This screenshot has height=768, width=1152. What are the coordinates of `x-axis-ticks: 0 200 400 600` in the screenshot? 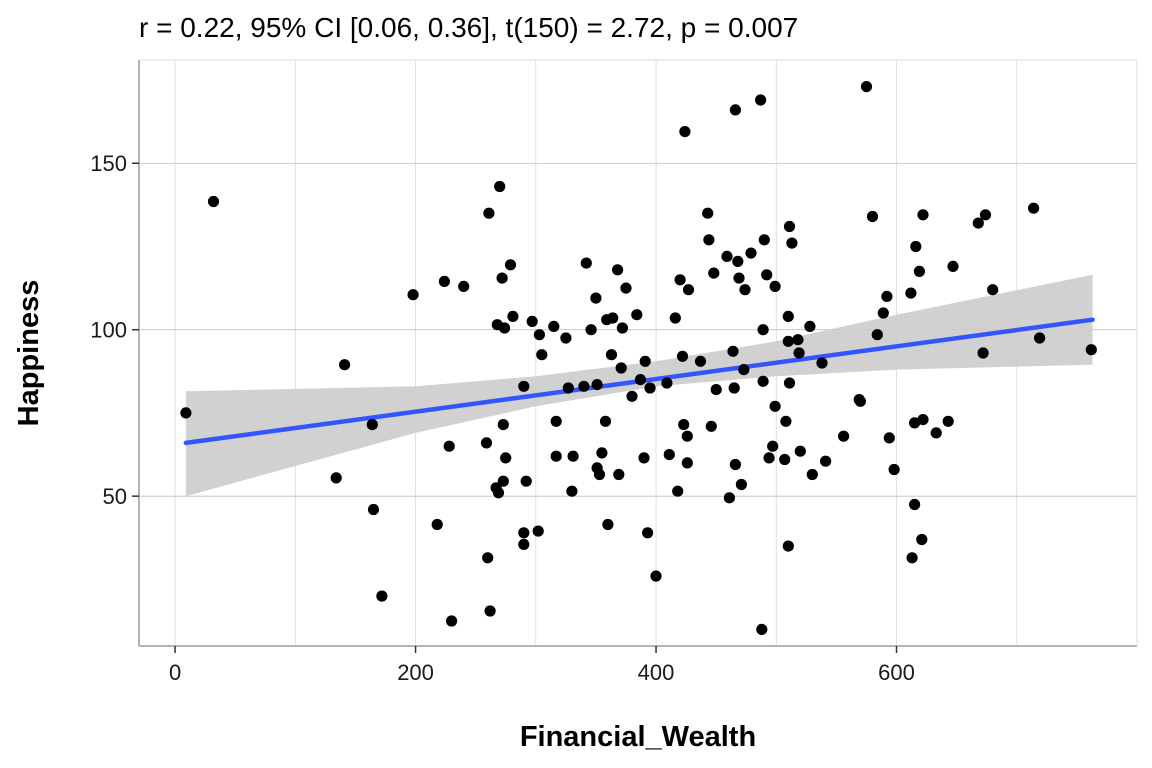 It's located at (542, 665).